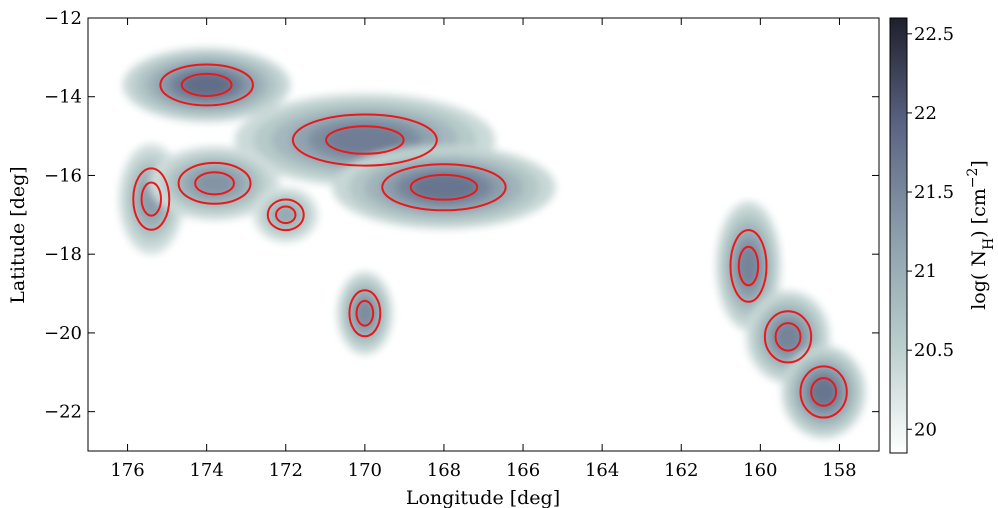 This screenshot has height=508, width=998. I want to click on x-tick-label: 168, so click(444, 470).